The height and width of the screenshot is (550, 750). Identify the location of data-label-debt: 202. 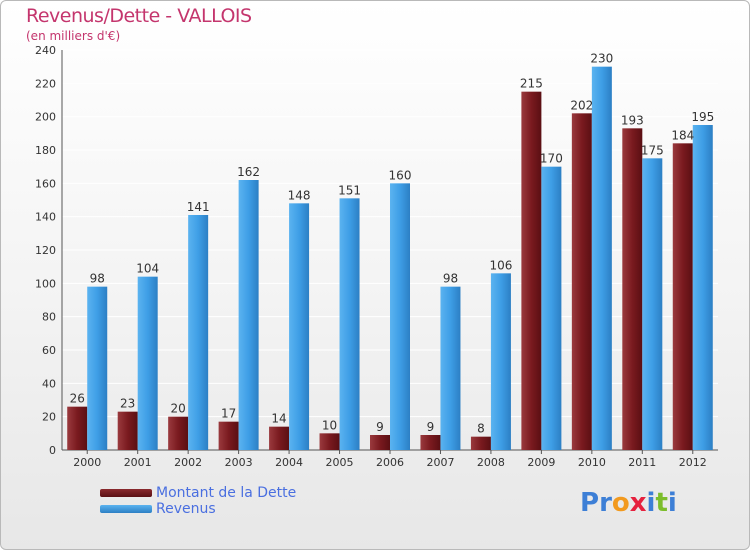
(581, 105).